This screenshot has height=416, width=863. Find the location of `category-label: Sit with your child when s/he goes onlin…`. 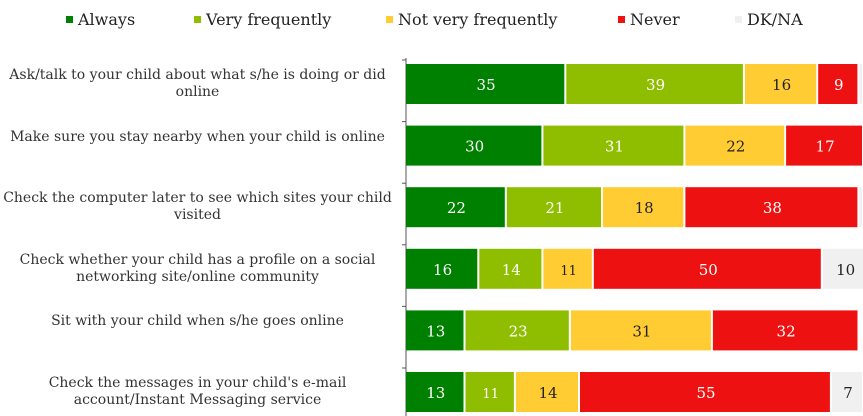

category-label: Sit with your child when s/he goes onlin… is located at coordinates (197, 321).